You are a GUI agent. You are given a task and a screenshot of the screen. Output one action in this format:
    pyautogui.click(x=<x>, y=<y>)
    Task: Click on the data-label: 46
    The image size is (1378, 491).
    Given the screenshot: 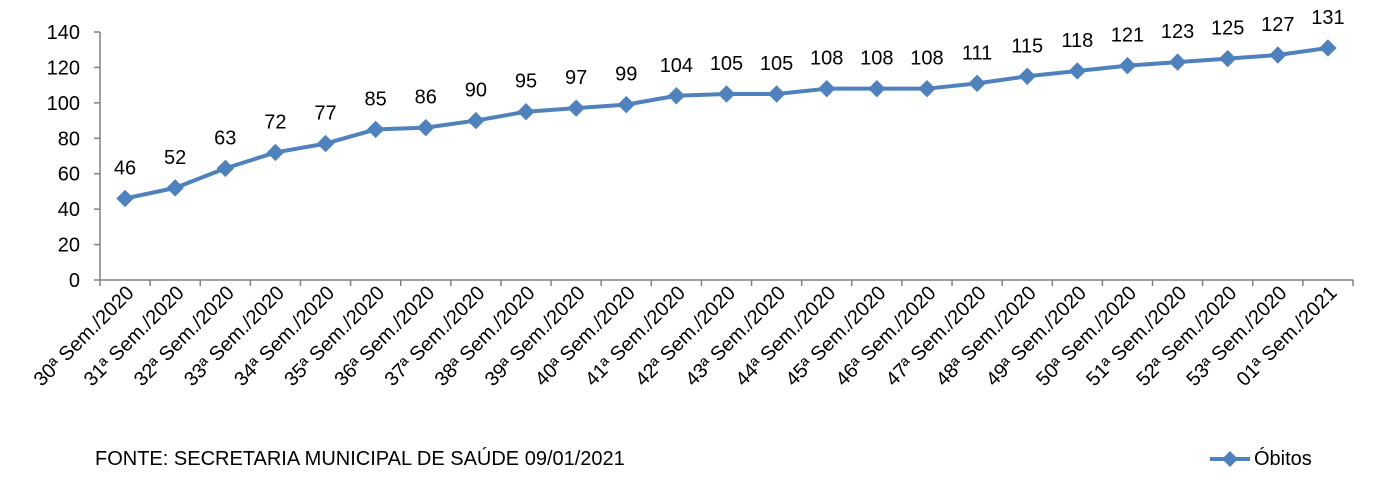 What is the action you would take?
    pyautogui.click(x=125, y=169)
    